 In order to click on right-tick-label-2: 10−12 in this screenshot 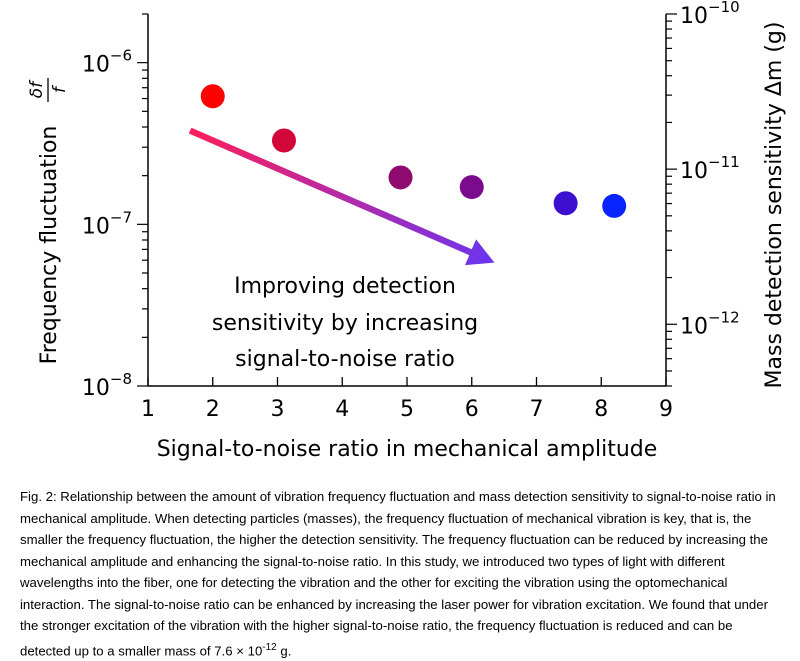, I will do `click(710, 323)`.